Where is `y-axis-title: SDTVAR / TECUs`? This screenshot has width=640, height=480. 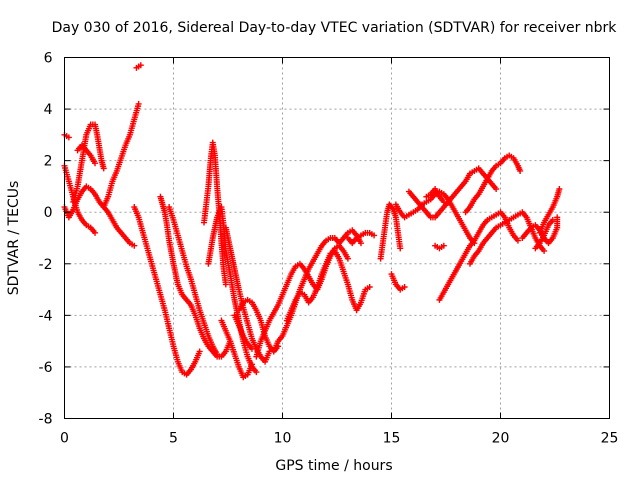
y-axis-title: SDTVAR / TECUs is located at coordinates (14, 238).